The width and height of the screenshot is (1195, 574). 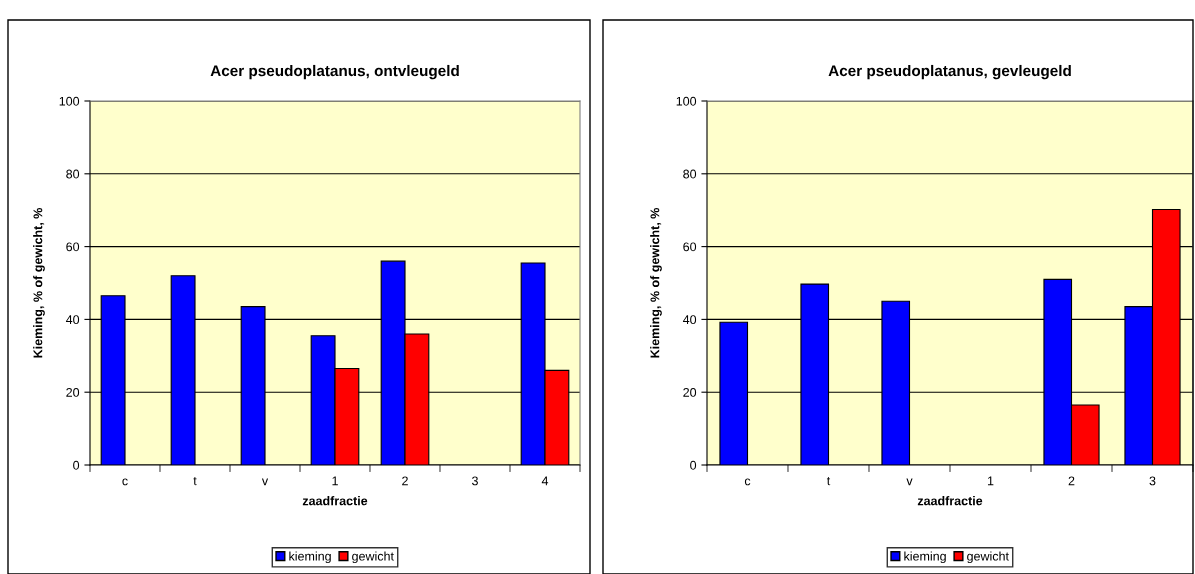 I want to click on chart-title: Acer pseudoplatanus, gevleugeld, so click(x=949, y=72).